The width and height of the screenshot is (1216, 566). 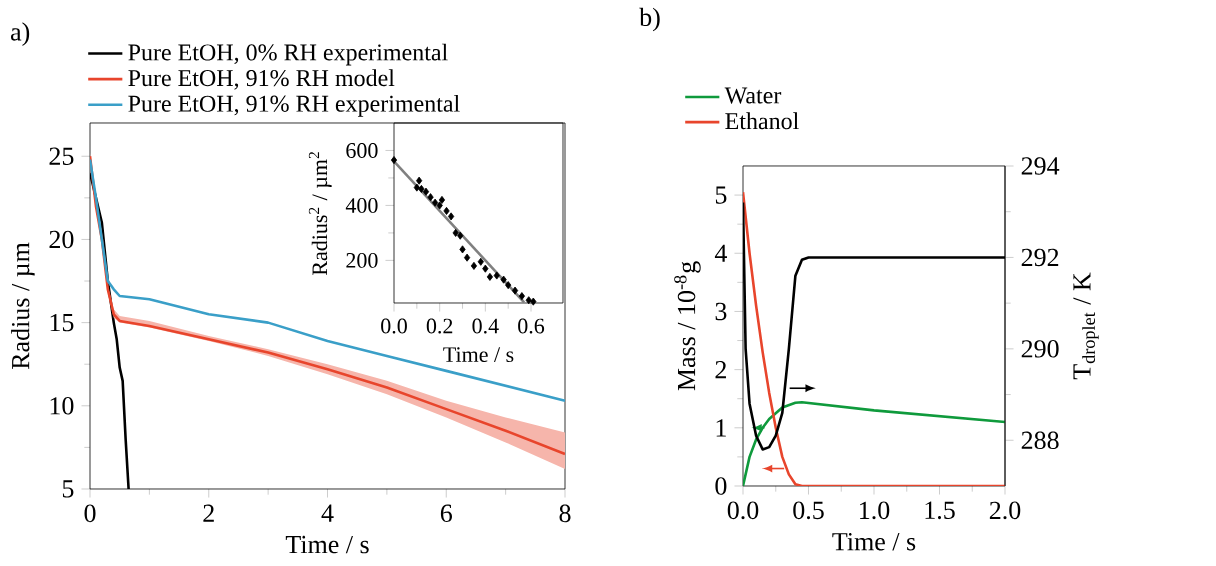 I want to click on x-tick-label: 0.6, so click(x=531, y=326).